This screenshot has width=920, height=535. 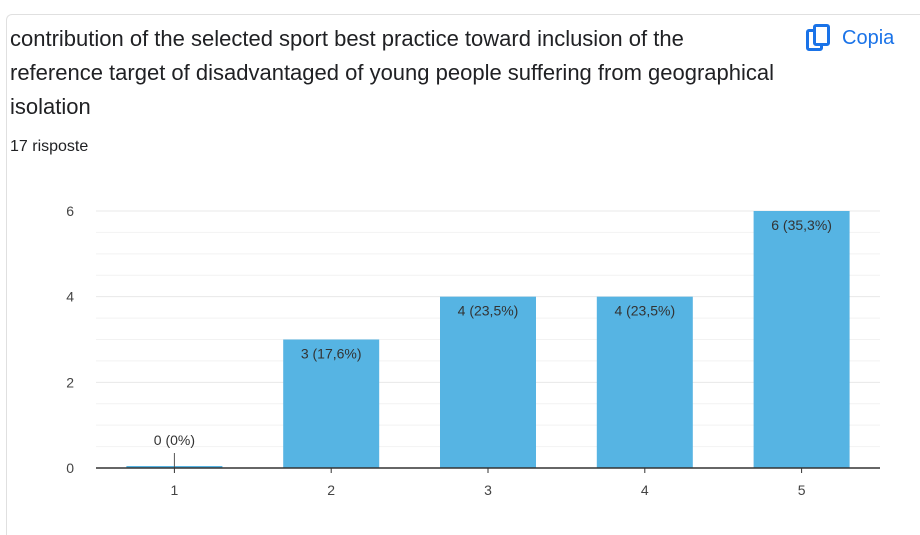 I want to click on x-tick-label: 5, so click(x=802, y=490).